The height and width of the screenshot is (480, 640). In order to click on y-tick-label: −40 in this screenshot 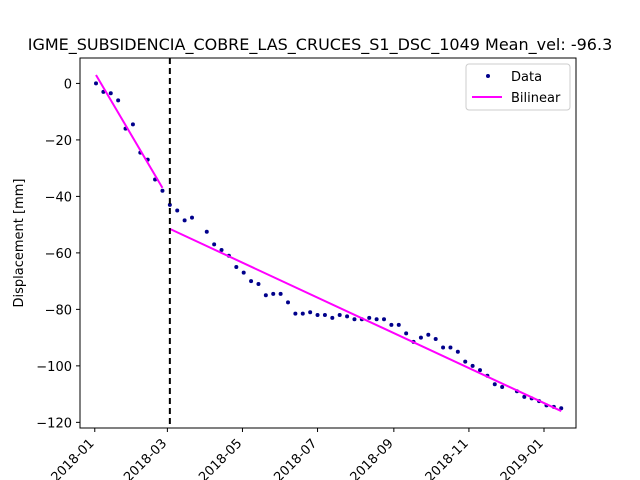, I will do `click(58, 197)`.